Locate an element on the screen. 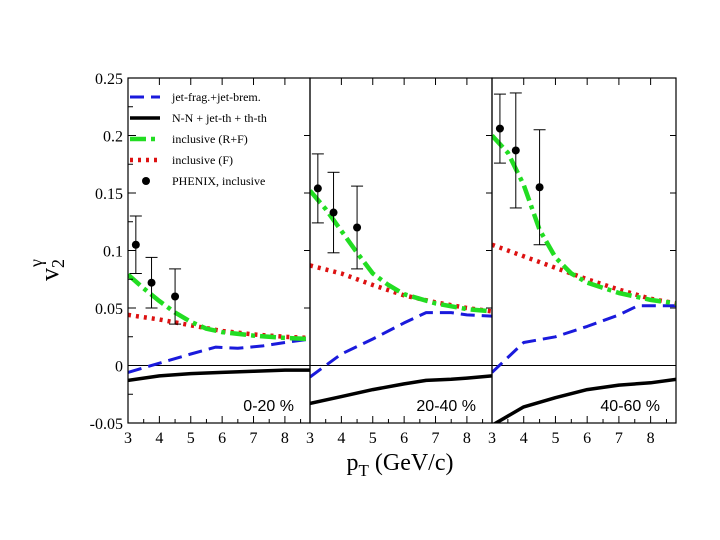 This screenshot has height=540, width=720. y-tick-label: -0.05 is located at coordinates (106, 424).